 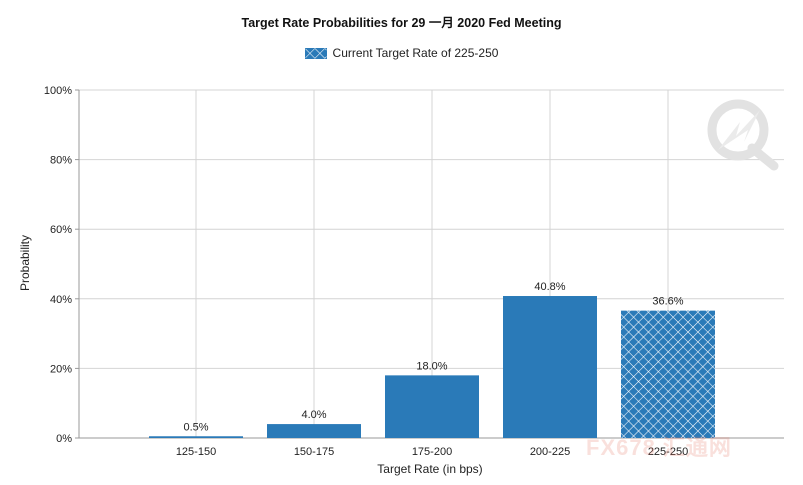 What do you see at coordinates (415, 53) in the screenshot?
I see `legend-label: Current Target Rate of 225-250` at bounding box center [415, 53].